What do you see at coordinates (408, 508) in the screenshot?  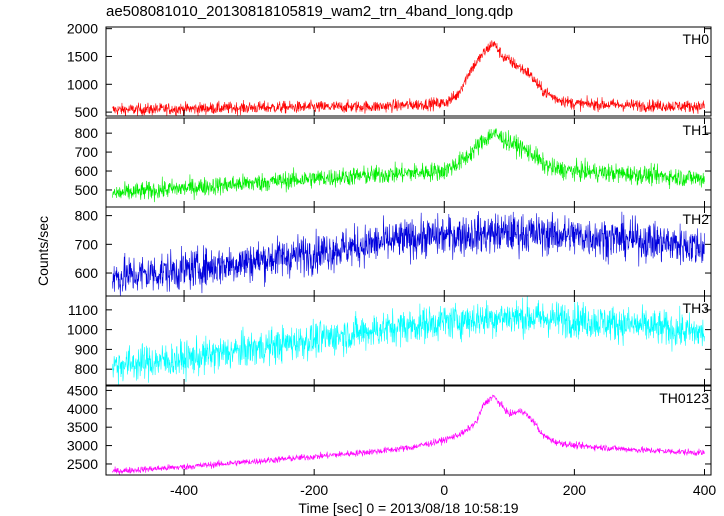 I see `x-axis-title: Time [sec] 0 = 2013/08/18 10:58:19` at bounding box center [408, 508].